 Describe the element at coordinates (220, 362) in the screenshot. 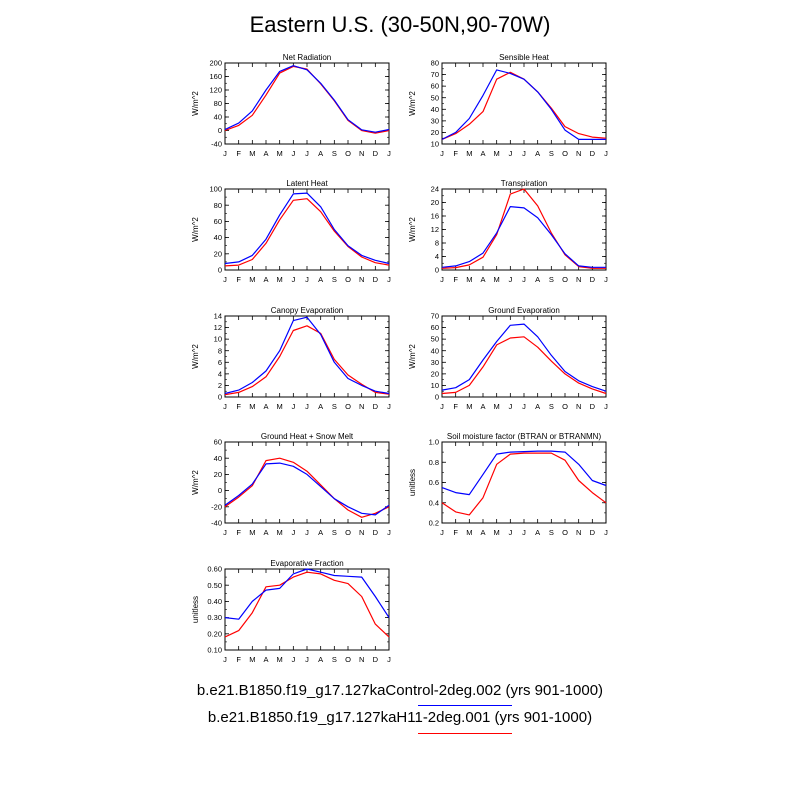

I see `y-tick-label: 6` at that location.